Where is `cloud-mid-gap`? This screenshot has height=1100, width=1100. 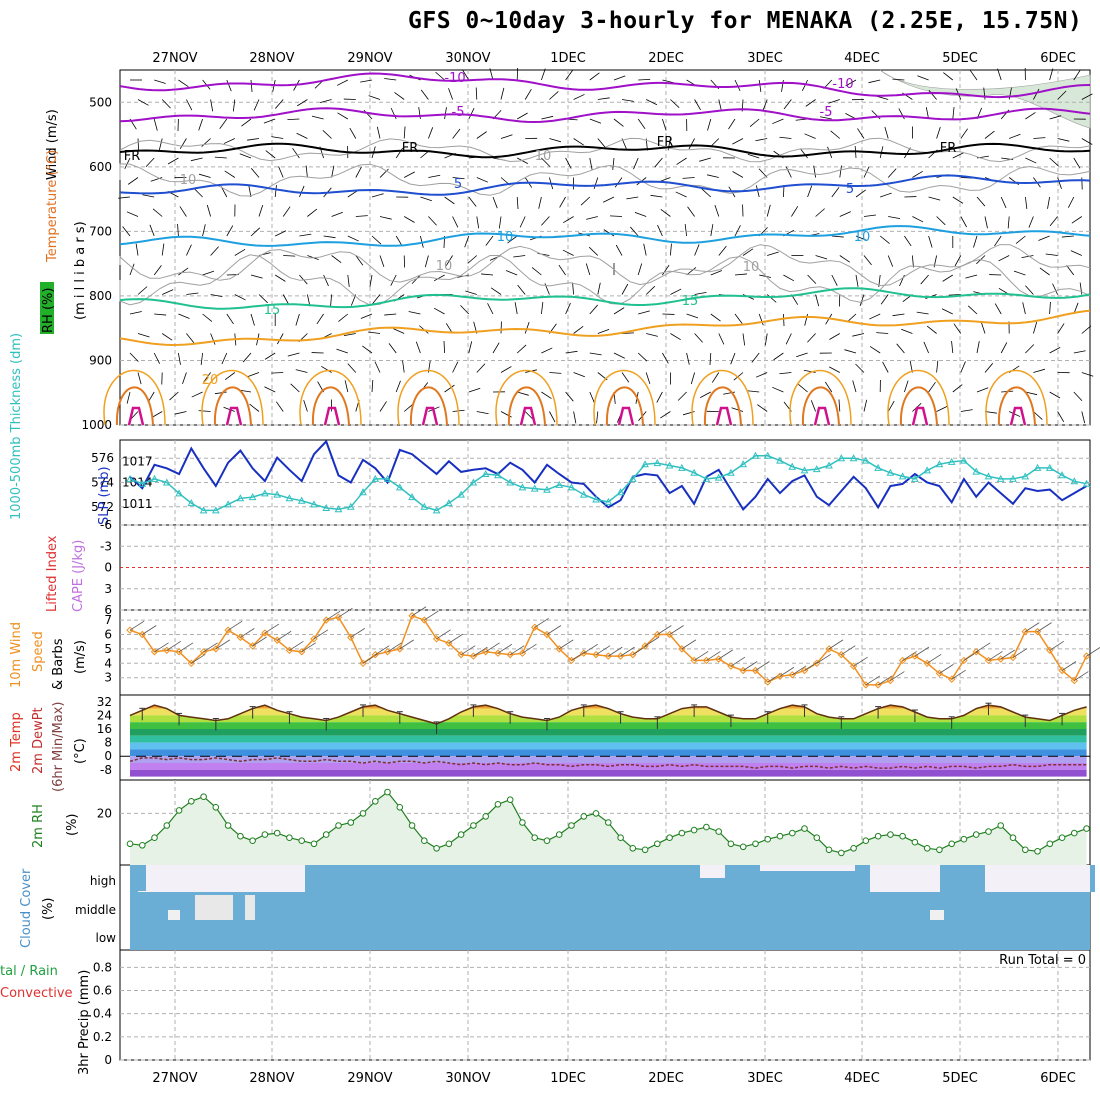 cloud-mid-gap is located at coordinates (937, 915).